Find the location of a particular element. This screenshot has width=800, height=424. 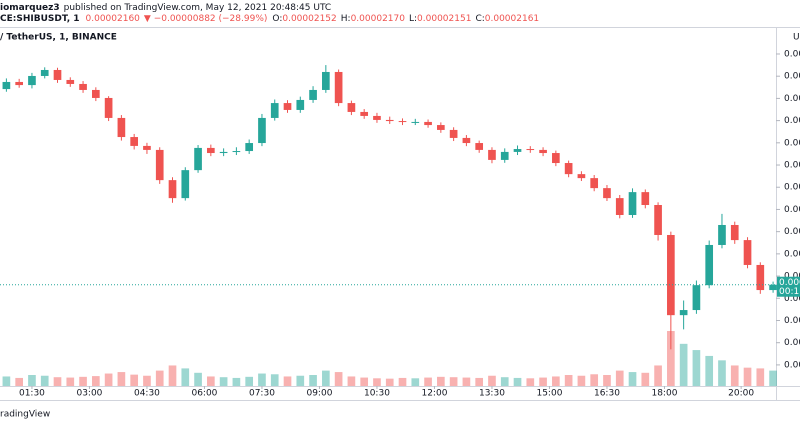

last-price-label: 0.0000 is located at coordinates (789, 283).